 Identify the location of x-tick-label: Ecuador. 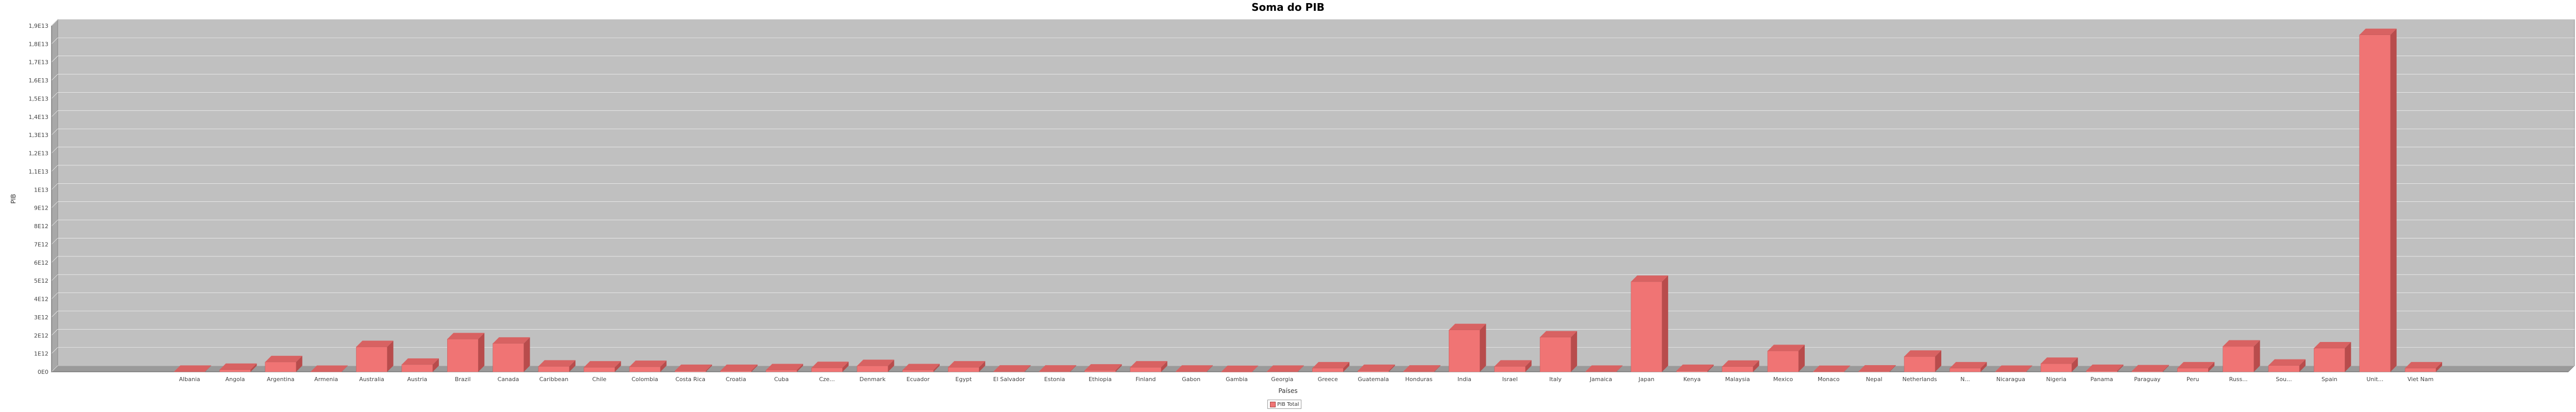
(917, 379).